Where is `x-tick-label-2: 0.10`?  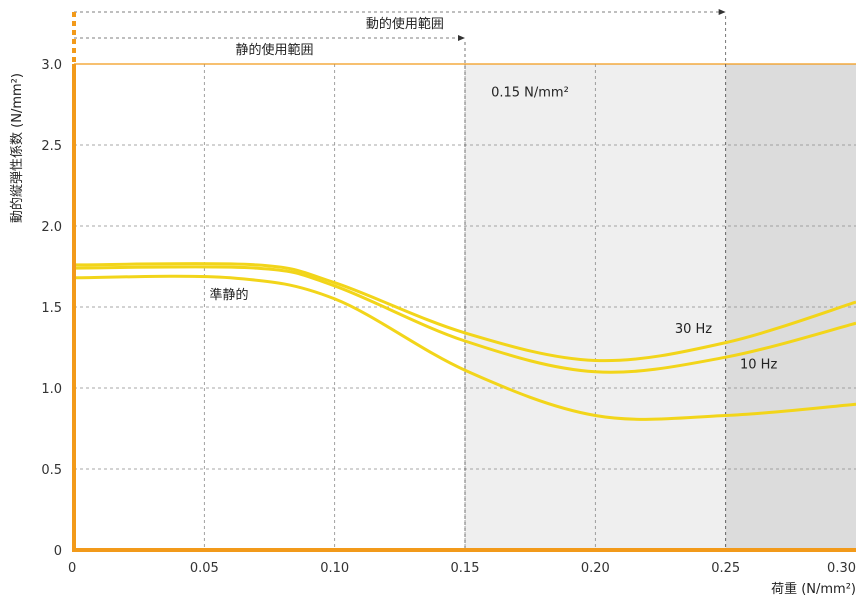 x-tick-label-2: 0.10 is located at coordinates (334, 568).